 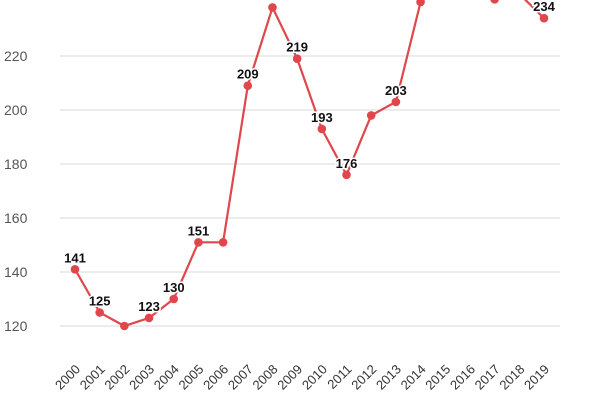 I want to click on x-tick-label: 2006, so click(x=215, y=377).